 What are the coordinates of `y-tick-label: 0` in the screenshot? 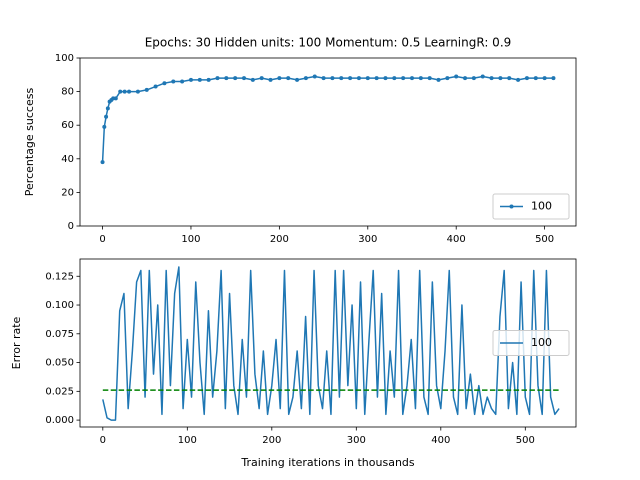 It's located at (71, 226).